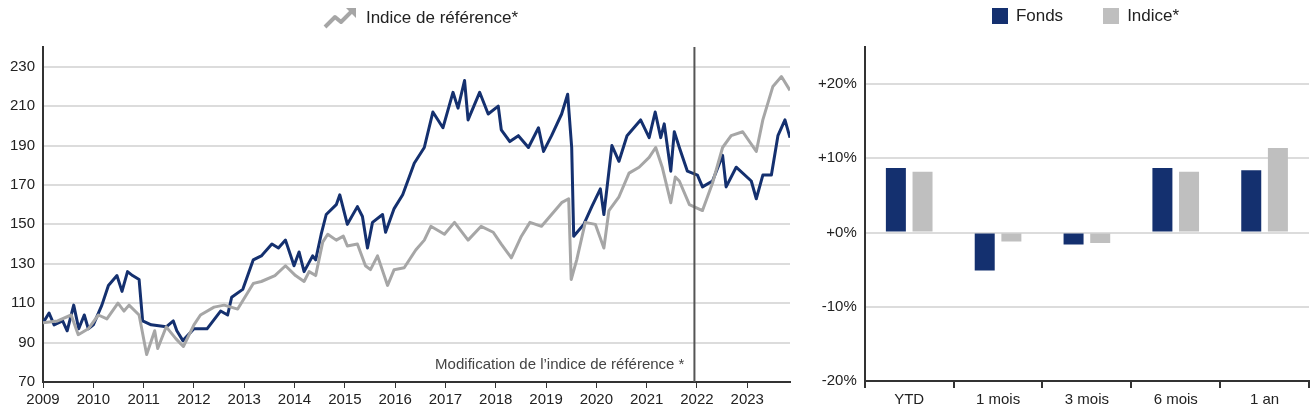 This screenshot has height=412, width=1311. What do you see at coordinates (194, 399) in the screenshot?
I see `x-tick-label: 2012` at bounding box center [194, 399].